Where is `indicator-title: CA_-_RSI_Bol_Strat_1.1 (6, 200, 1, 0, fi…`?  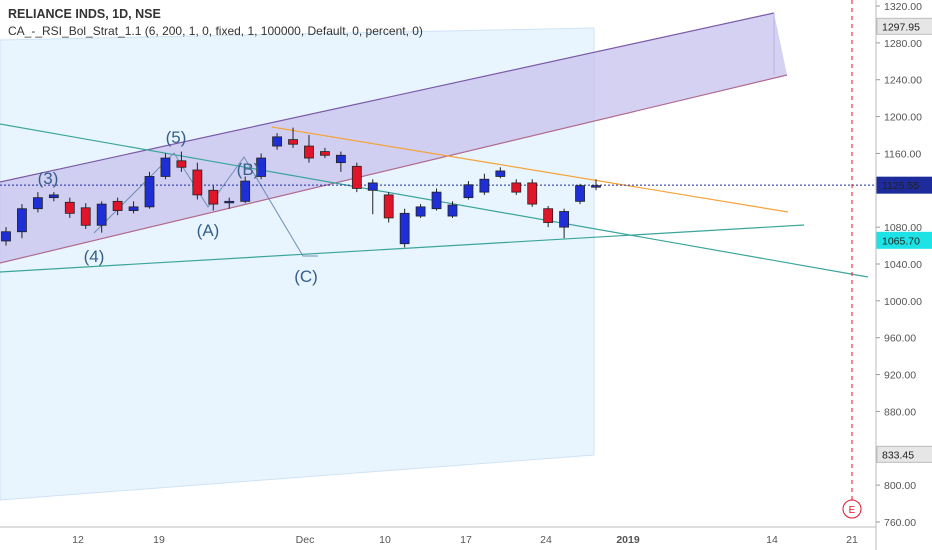 indicator-title: CA_-_RSI_Bol_Strat_1.1 (6, 200, 1, 0, fi… is located at coordinates (215, 31).